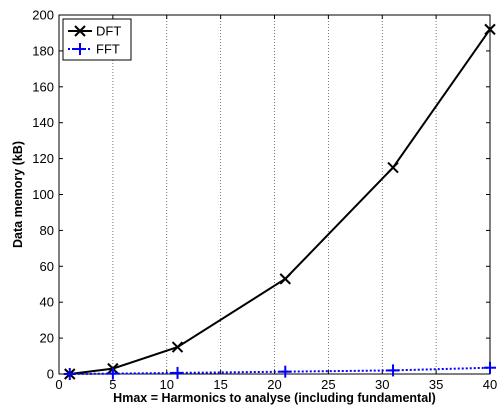  I want to click on y-tick-label: 180, so click(43, 50).